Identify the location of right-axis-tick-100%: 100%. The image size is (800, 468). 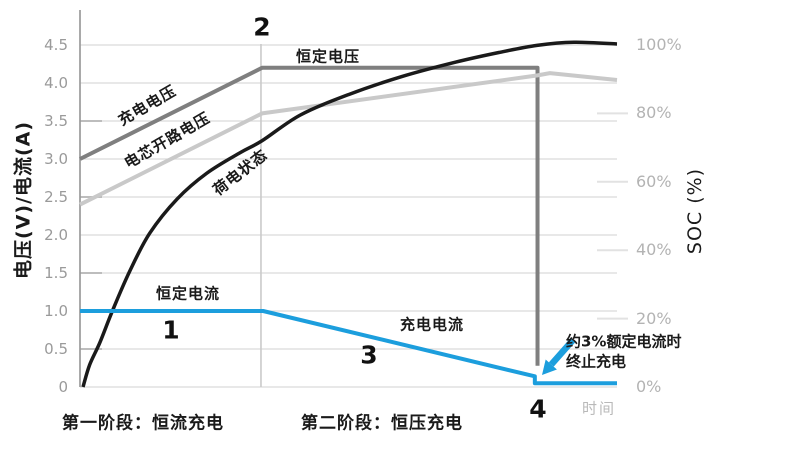
(659, 44).